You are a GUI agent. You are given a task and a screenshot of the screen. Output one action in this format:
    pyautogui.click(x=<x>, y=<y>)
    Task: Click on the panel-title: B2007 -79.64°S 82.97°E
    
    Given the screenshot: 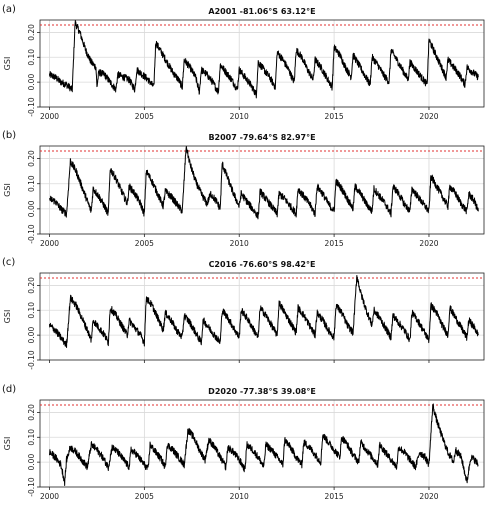 What is the action you would take?
    pyautogui.click(x=261, y=137)
    